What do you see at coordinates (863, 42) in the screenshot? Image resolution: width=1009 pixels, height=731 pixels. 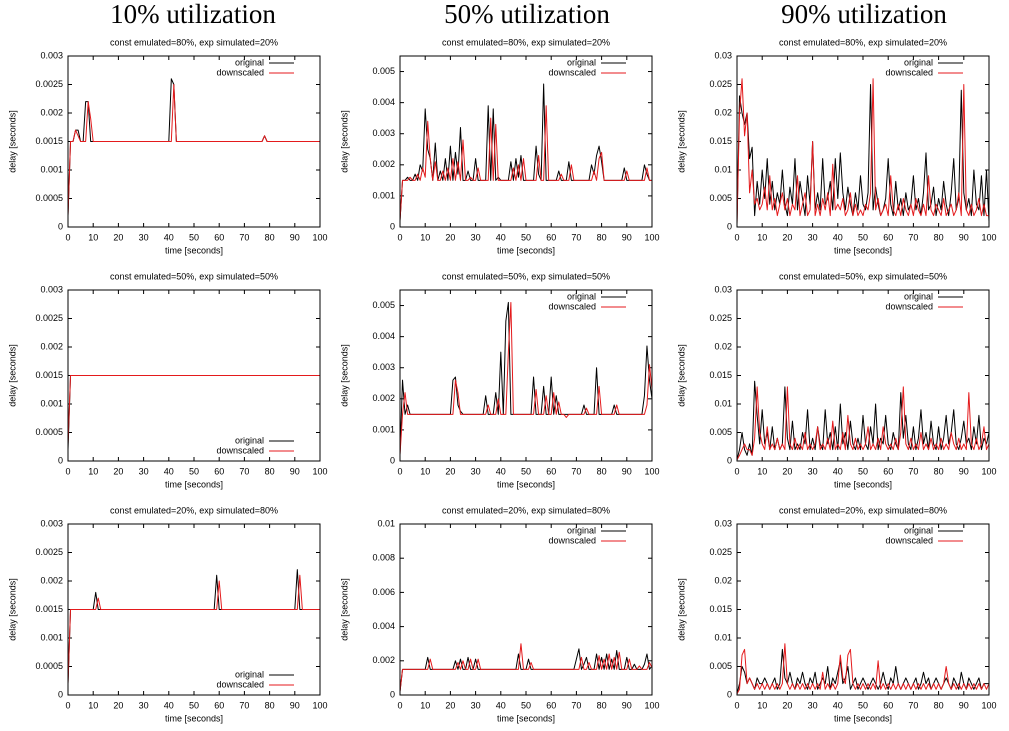 I see `chart-subtitle: const emulated=80%, exp simulated=20%` at bounding box center [863, 42].